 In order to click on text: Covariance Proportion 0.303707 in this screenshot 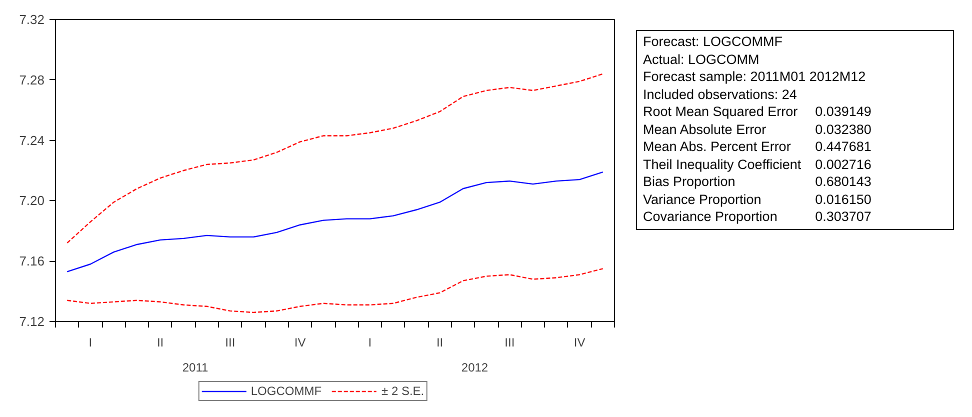, I will do `click(757, 216)`.